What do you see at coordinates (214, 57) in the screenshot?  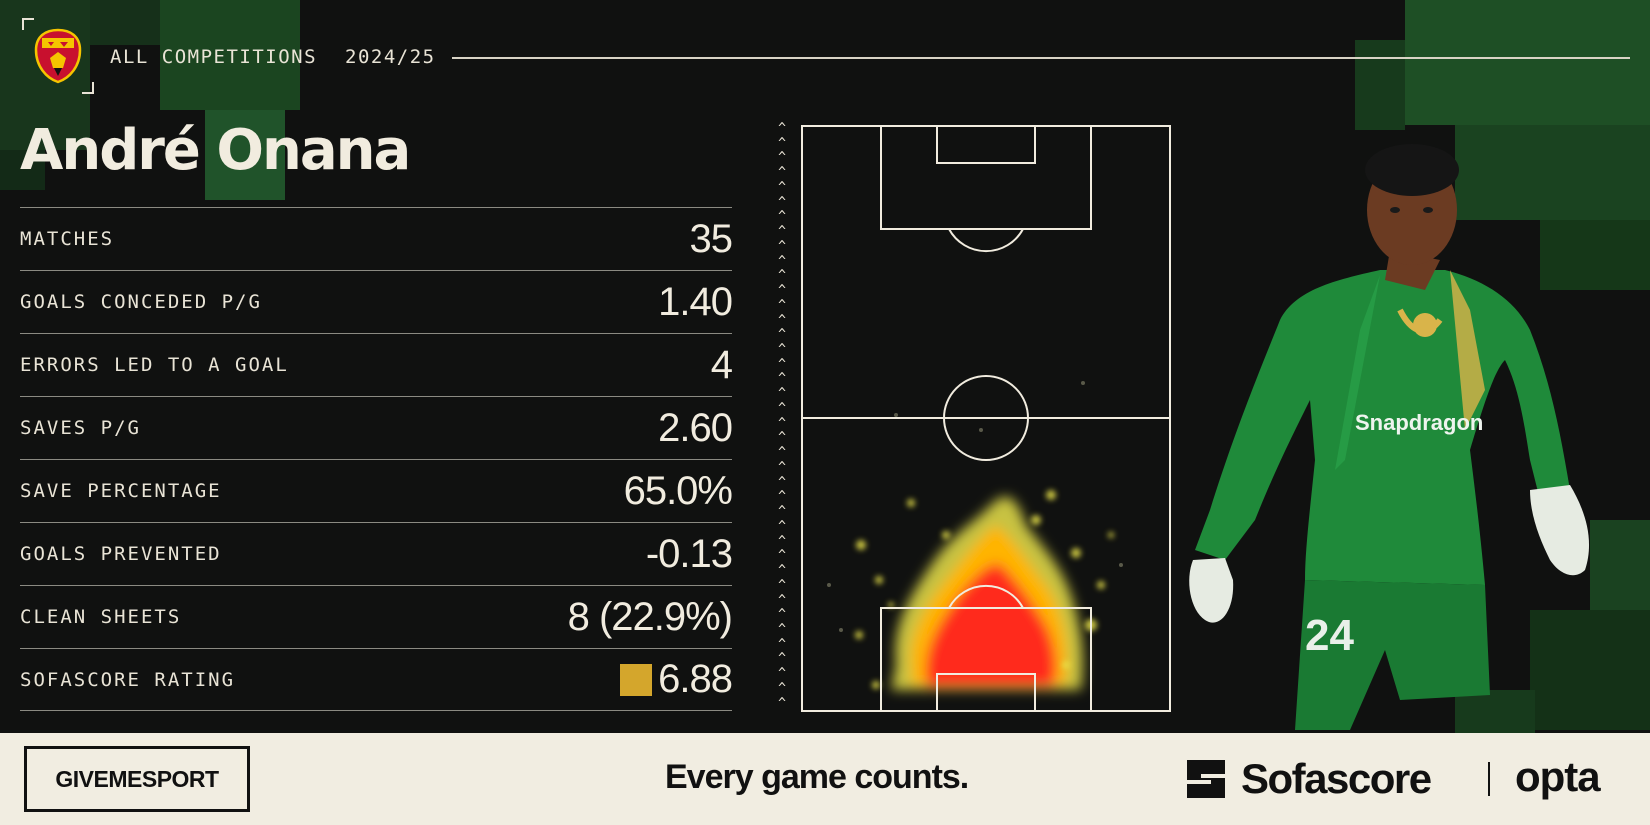 I see `competition-label: ALL COMPETITIONS` at bounding box center [214, 57].